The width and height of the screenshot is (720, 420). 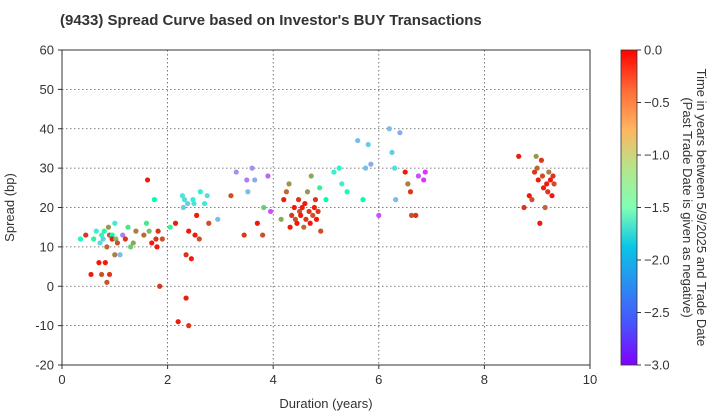 What do you see at coordinates (378, 379) in the screenshot?
I see `x-tick-label: 6` at bounding box center [378, 379].